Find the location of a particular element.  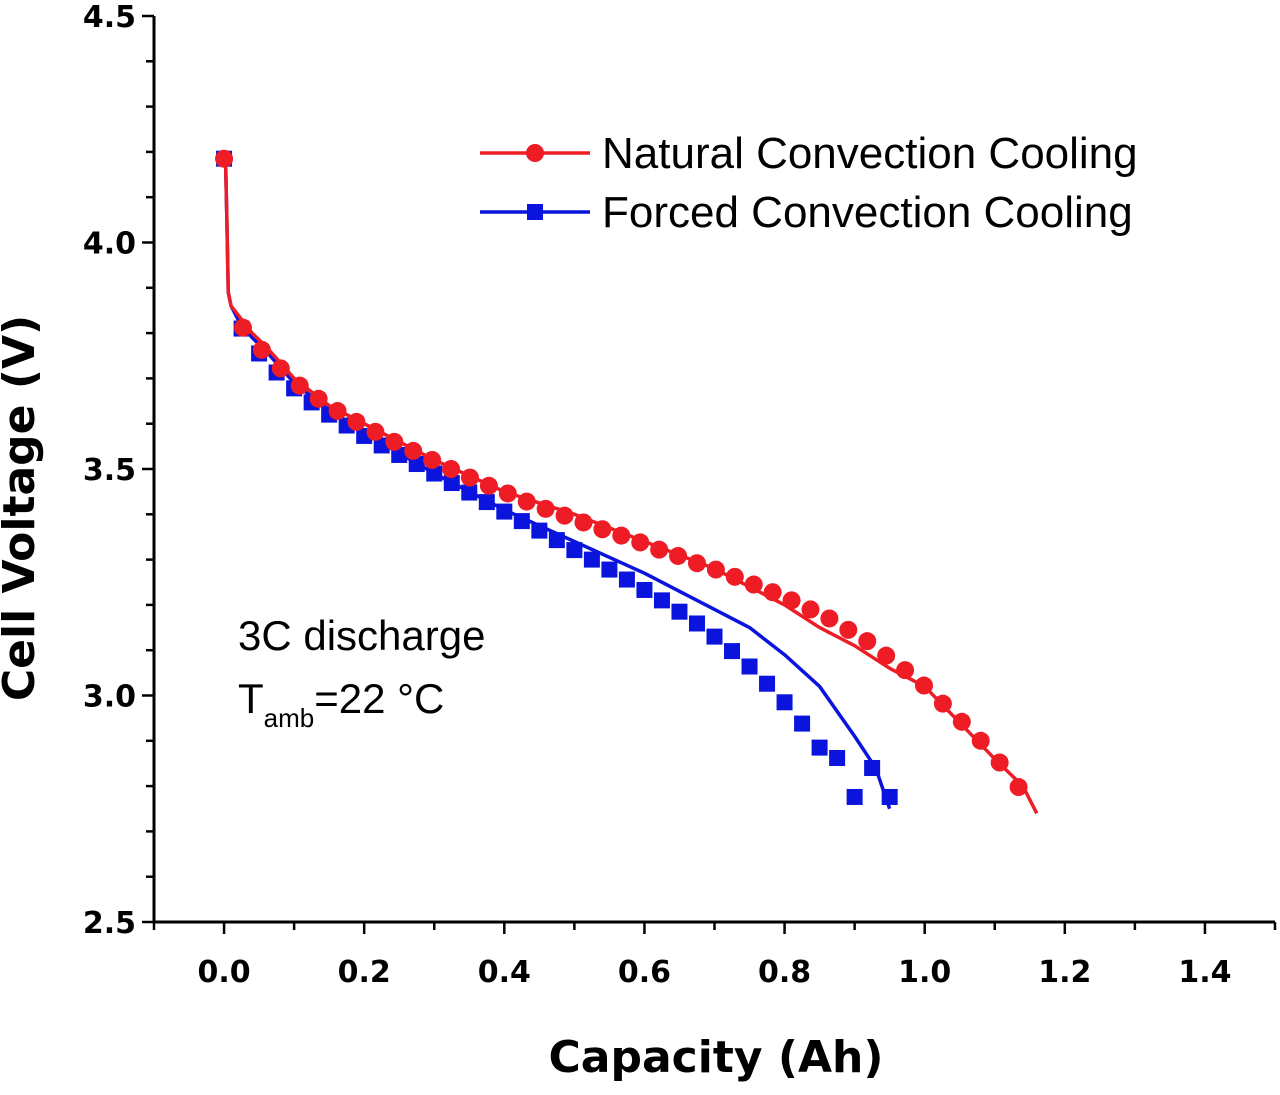

x-tick-label: 0.8 is located at coordinates (784, 972).